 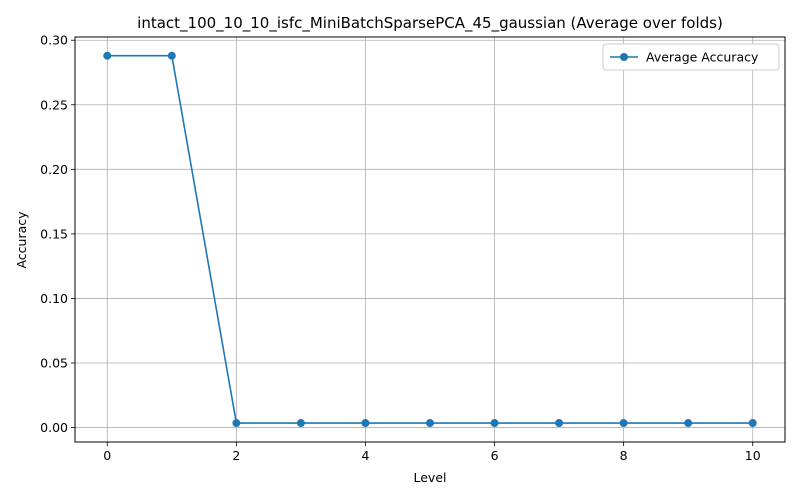 I want to click on x-tick-label: 0, so click(x=107, y=455).